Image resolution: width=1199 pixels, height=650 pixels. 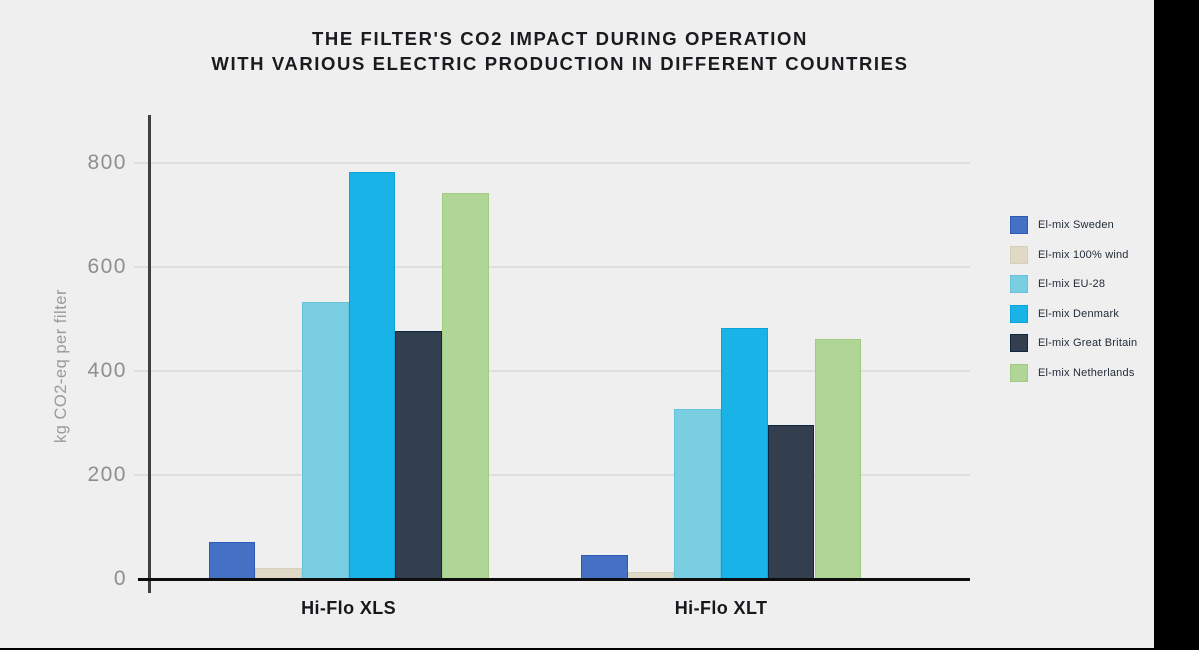 I want to click on y-tick-label-400: 400, so click(x=107, y=370).